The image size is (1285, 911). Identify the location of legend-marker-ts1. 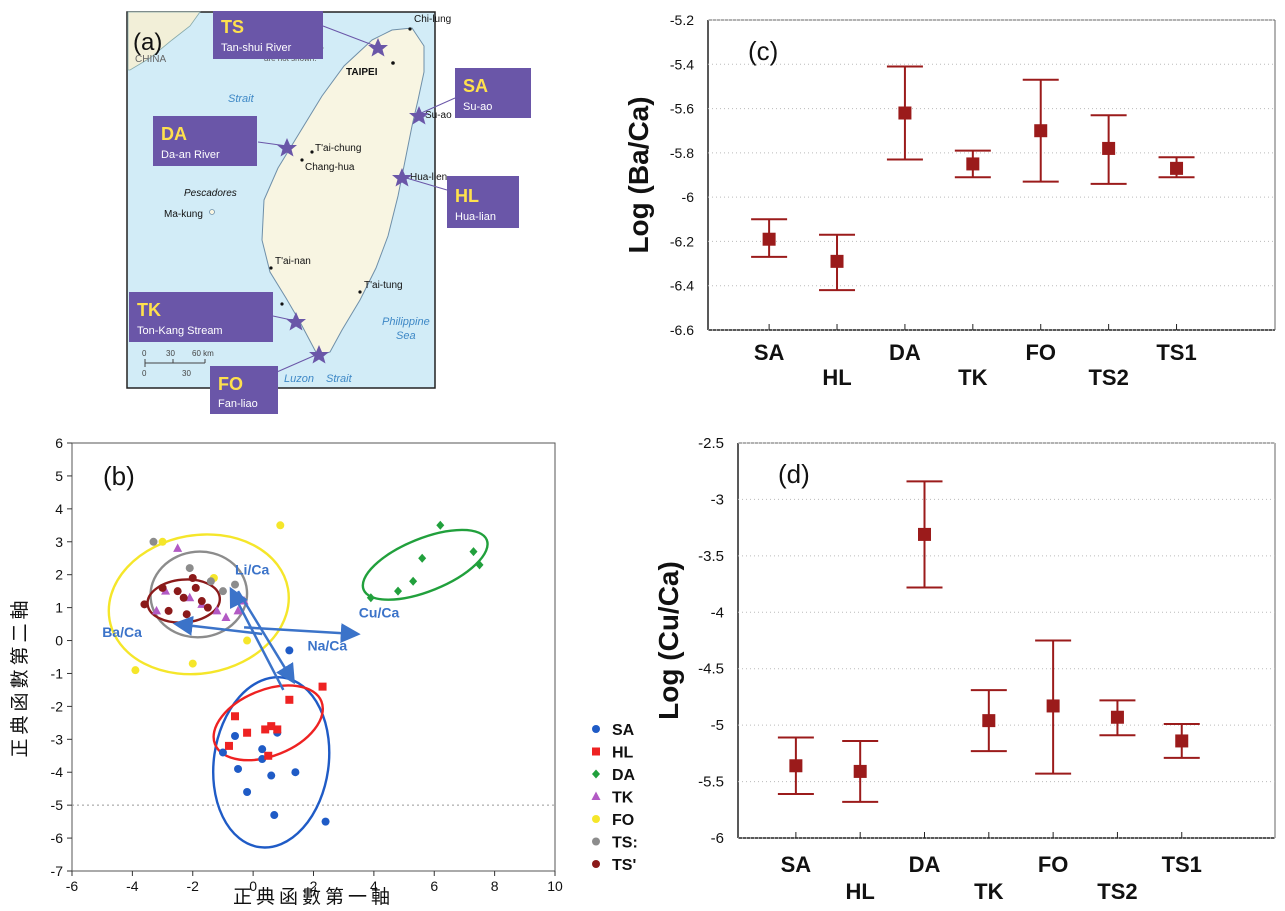
(596, 864).